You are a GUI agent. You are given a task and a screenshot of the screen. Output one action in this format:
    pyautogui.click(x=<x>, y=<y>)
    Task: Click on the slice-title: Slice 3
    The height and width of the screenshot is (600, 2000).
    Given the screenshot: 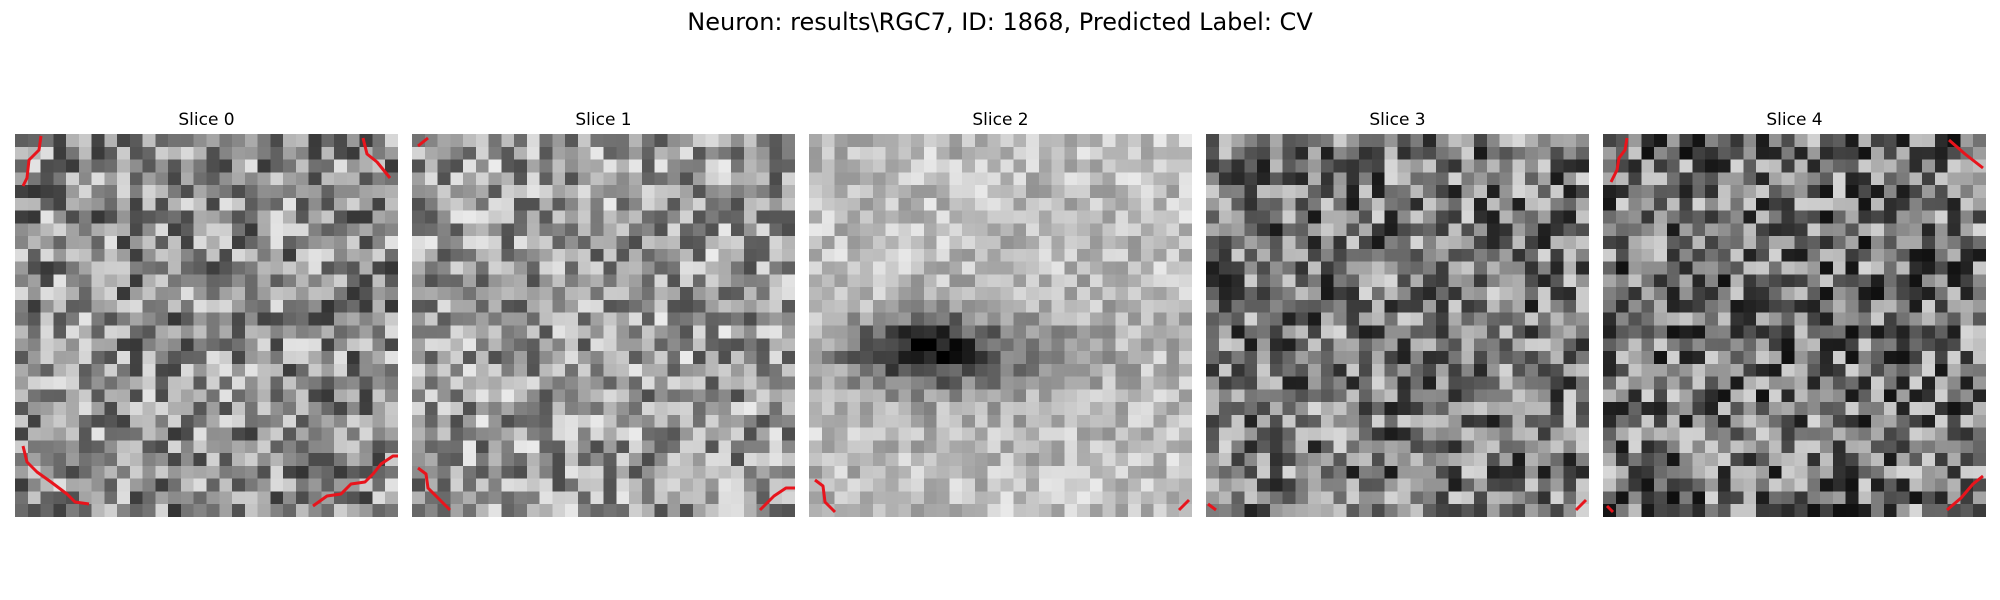 What is the action you would take?
    pyautogui.click(x=1397, y=120)
    